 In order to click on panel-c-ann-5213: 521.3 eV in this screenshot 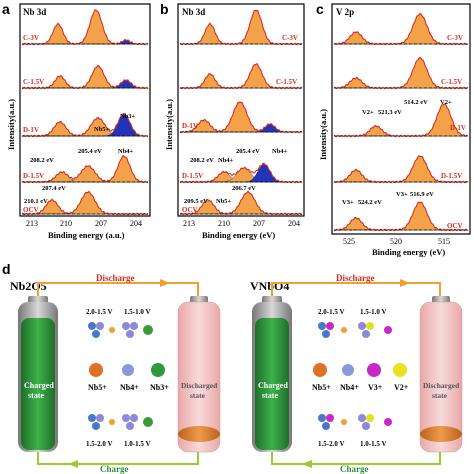, I will do `click(390, 112)`.